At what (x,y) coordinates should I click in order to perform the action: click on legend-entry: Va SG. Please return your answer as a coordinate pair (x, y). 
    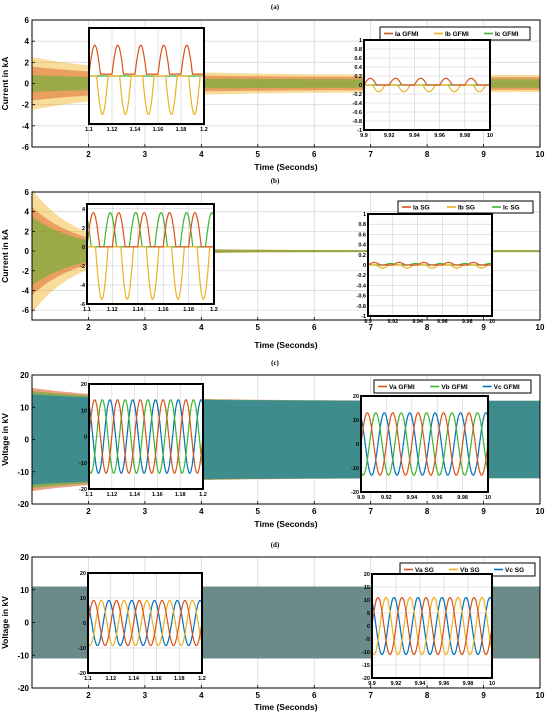
    Looking at the image, I should click on (424, 570).